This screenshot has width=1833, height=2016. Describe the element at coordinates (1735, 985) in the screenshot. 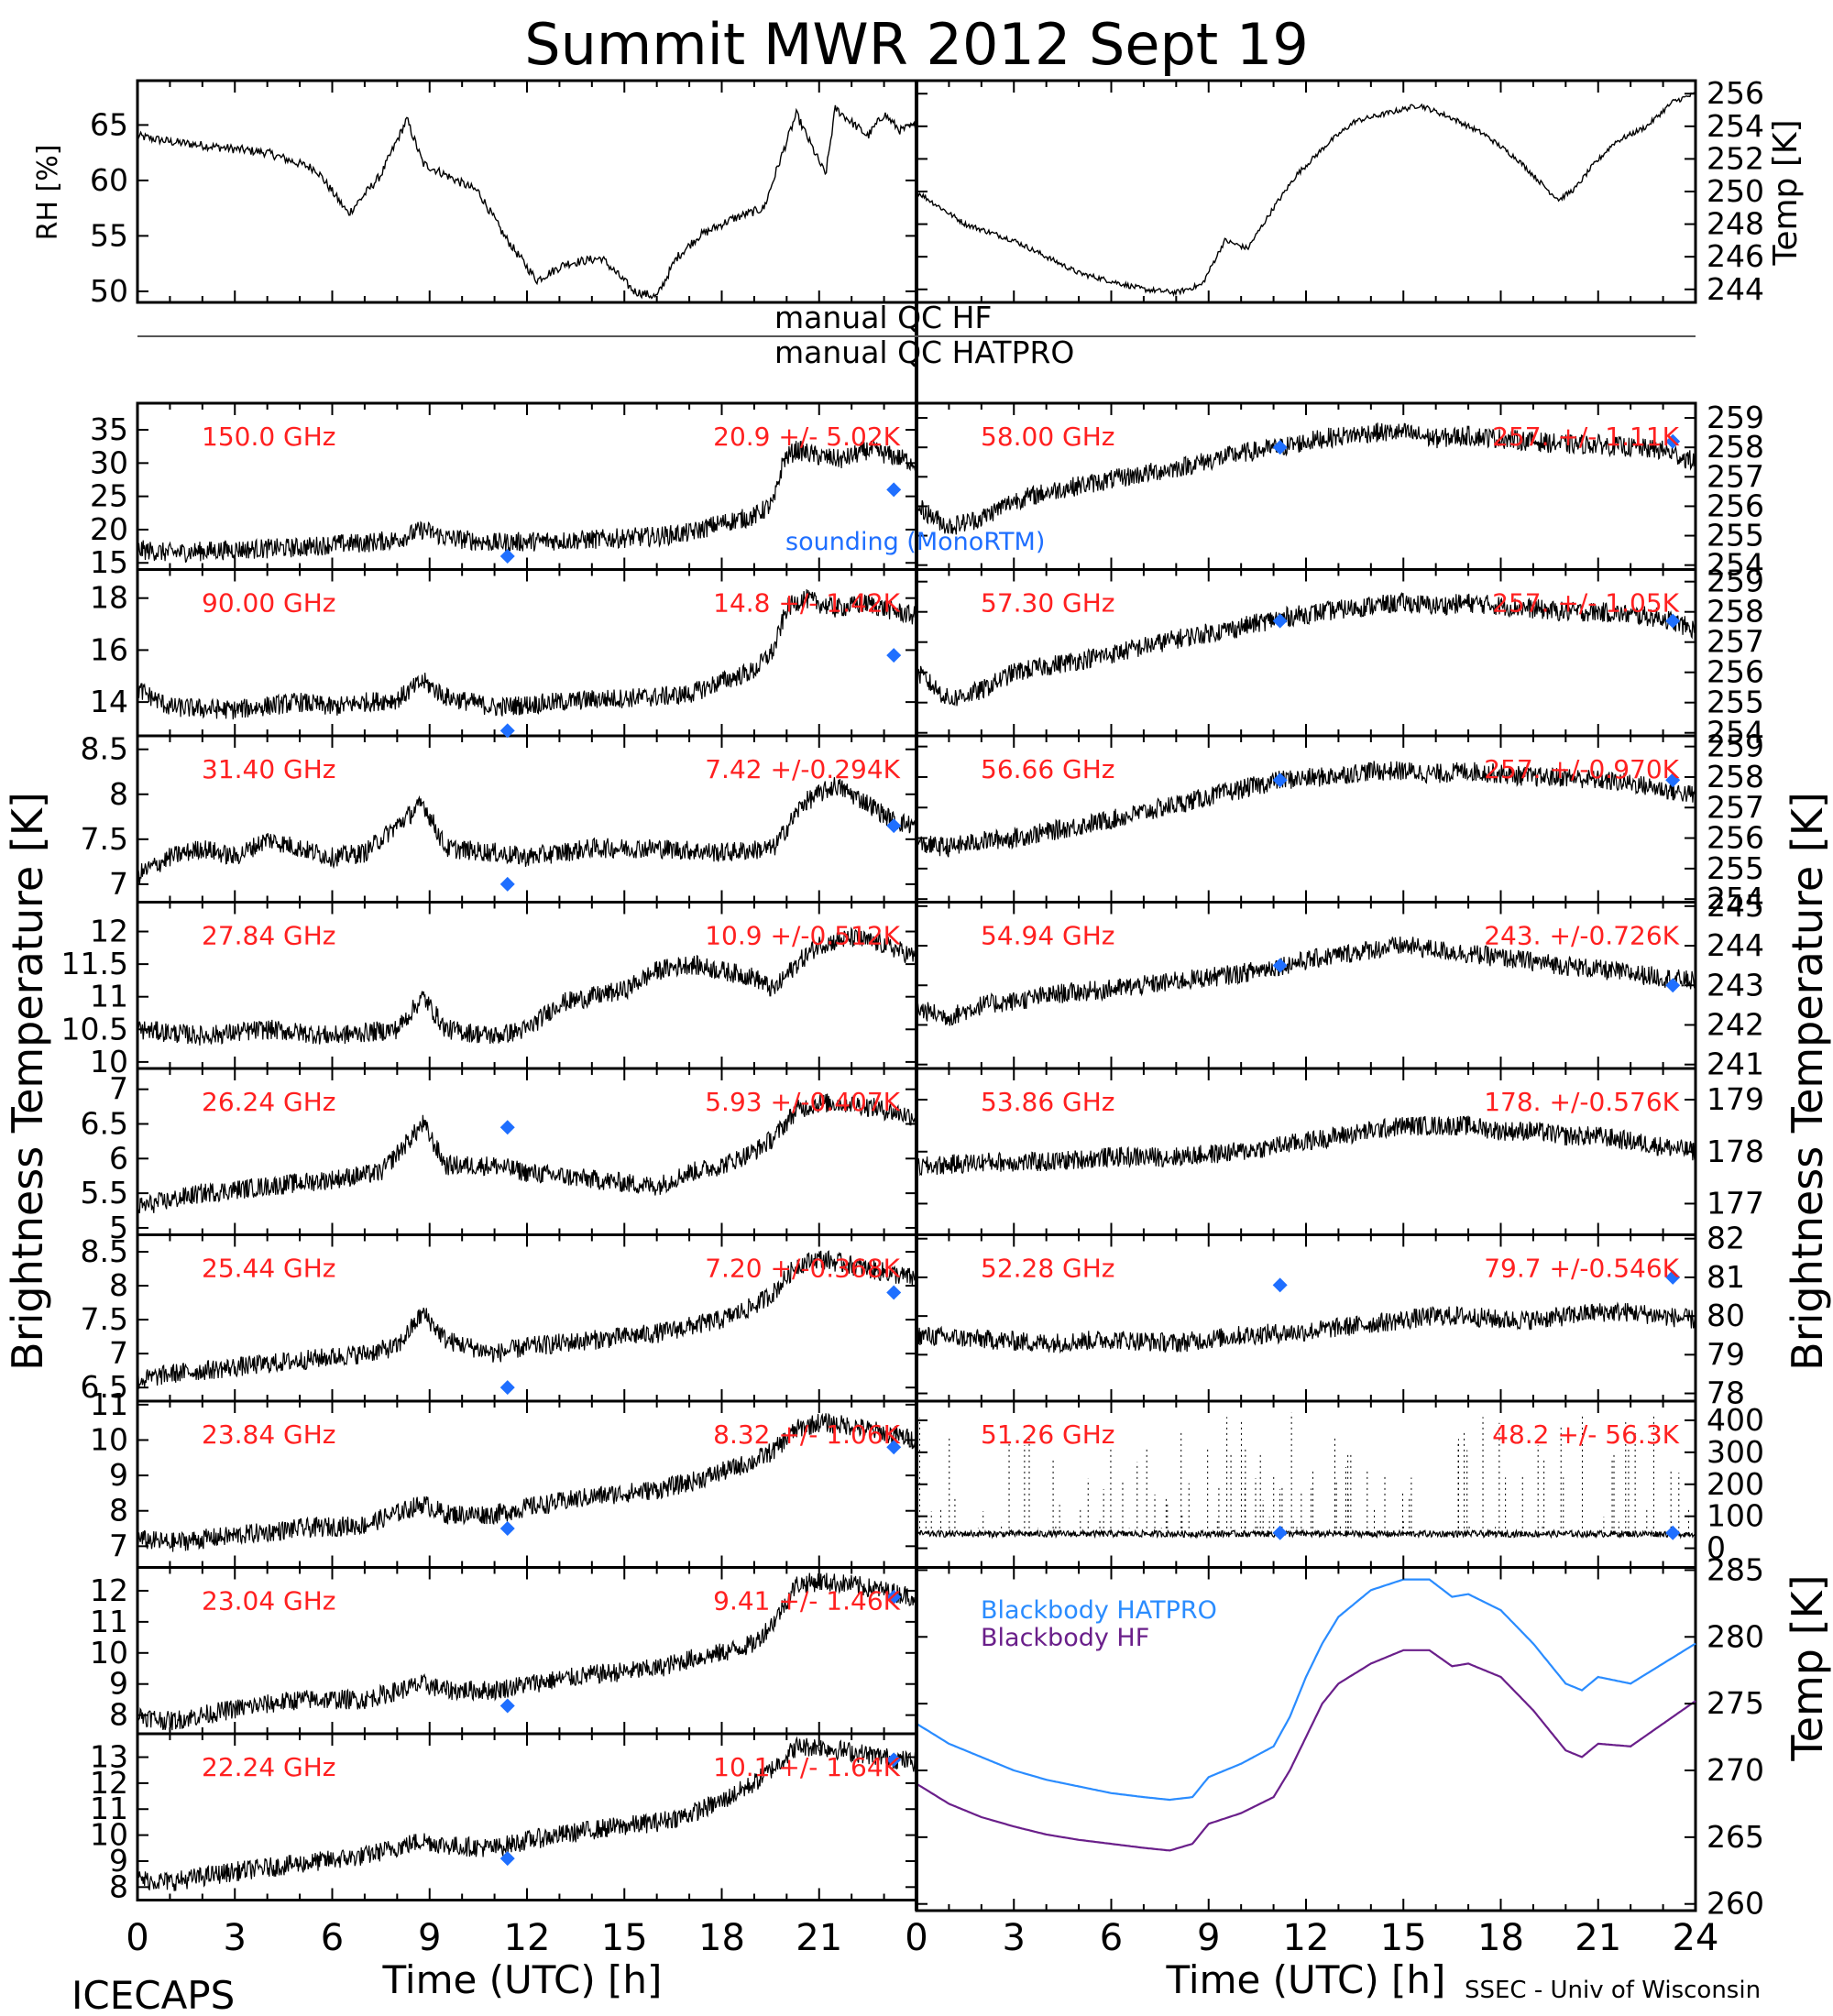

I see `y-tick-label: 243` at that location.